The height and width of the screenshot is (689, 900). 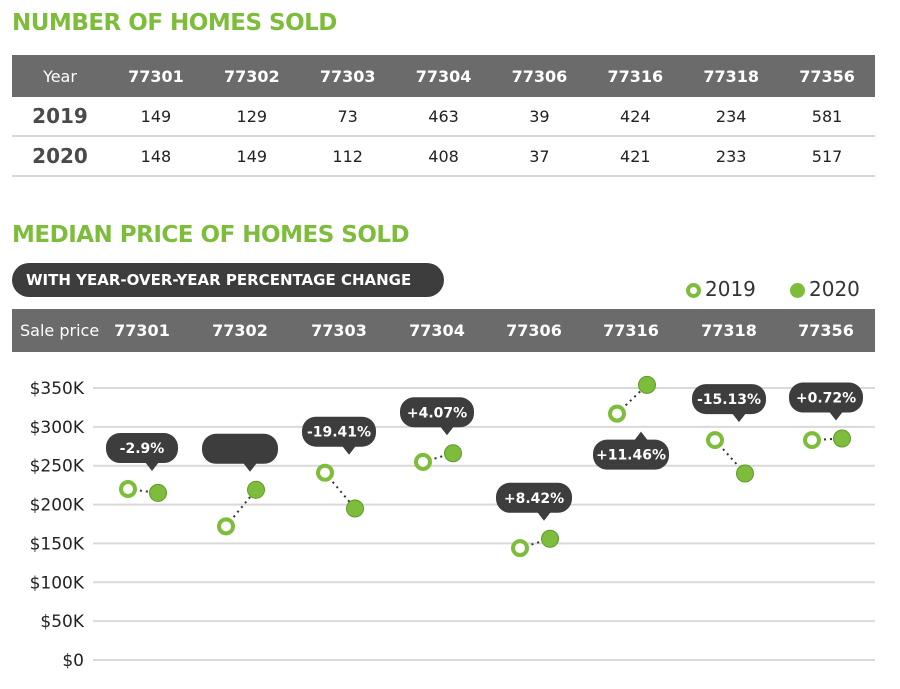 I want to click on y-tick-label: $200K, so click(x=57, y=506).